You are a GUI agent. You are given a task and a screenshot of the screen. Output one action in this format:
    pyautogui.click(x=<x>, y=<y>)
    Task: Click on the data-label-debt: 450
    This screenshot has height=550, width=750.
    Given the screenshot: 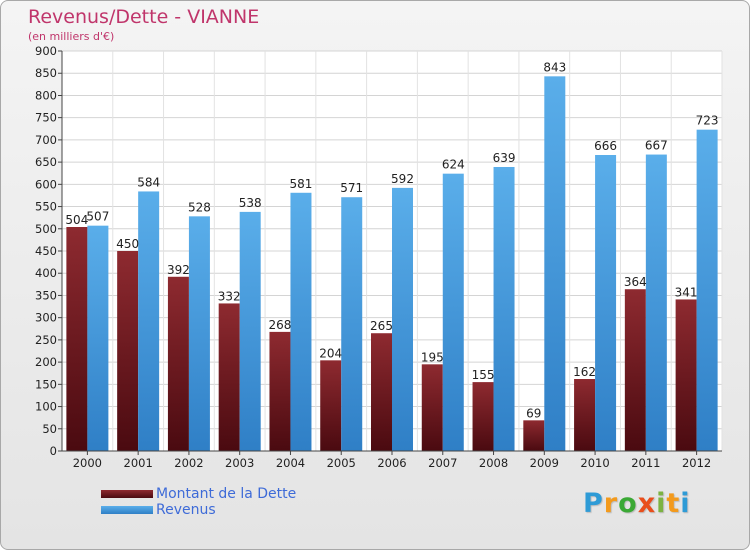 What is the action you would take?
    pyautogui.click(x=127, y=244)
    